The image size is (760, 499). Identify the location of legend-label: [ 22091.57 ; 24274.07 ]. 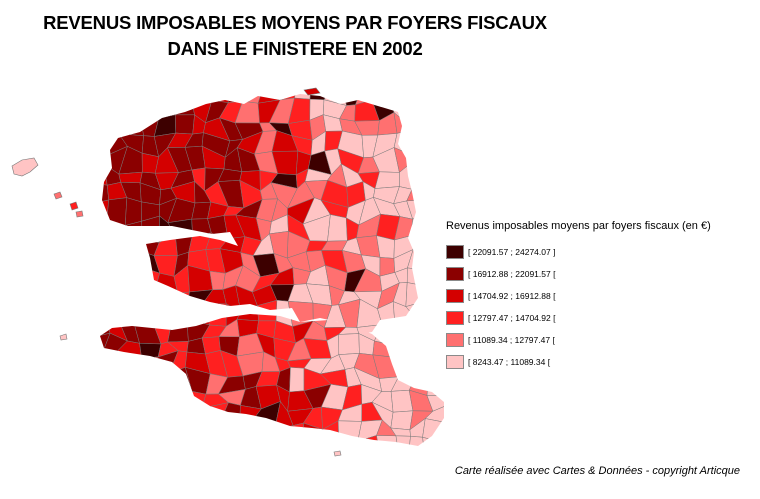
(512, 252).